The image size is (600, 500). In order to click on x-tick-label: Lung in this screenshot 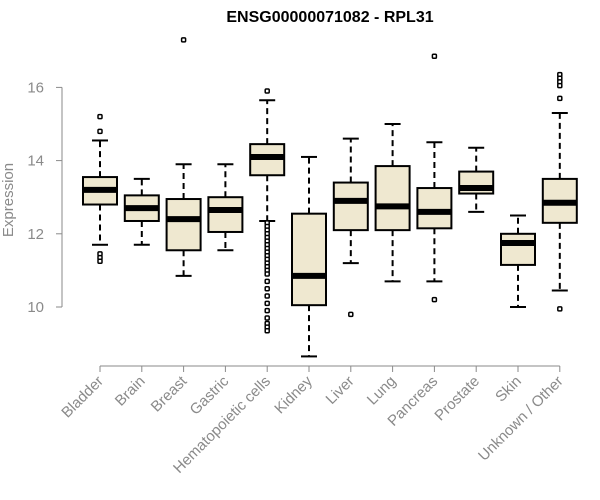, I will do `click(382, 391)`.